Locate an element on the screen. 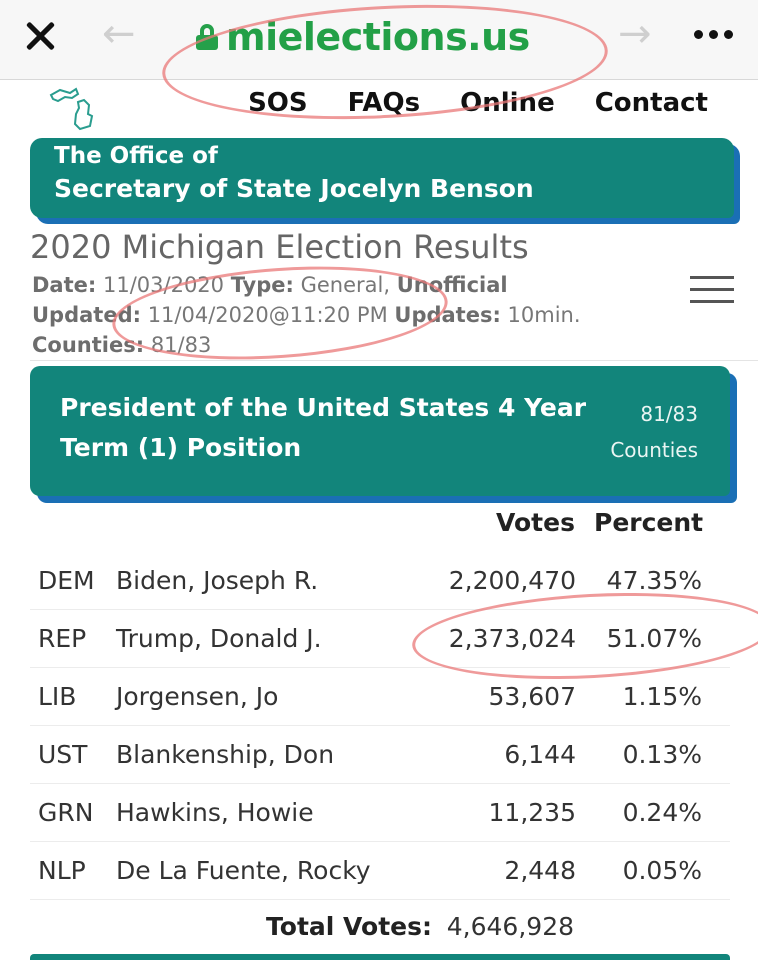 The height and width of the screenshot is (960, 758). updates-value: 10min. is located at coordinates (544, 315).